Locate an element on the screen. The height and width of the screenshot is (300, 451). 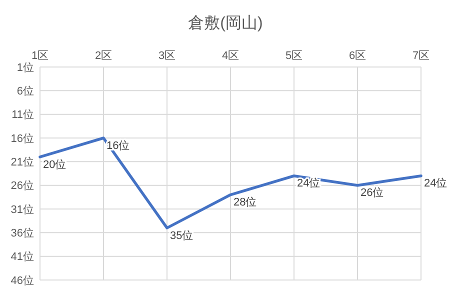
x-tick-label: 6区 is located at coordinates (357, 56).